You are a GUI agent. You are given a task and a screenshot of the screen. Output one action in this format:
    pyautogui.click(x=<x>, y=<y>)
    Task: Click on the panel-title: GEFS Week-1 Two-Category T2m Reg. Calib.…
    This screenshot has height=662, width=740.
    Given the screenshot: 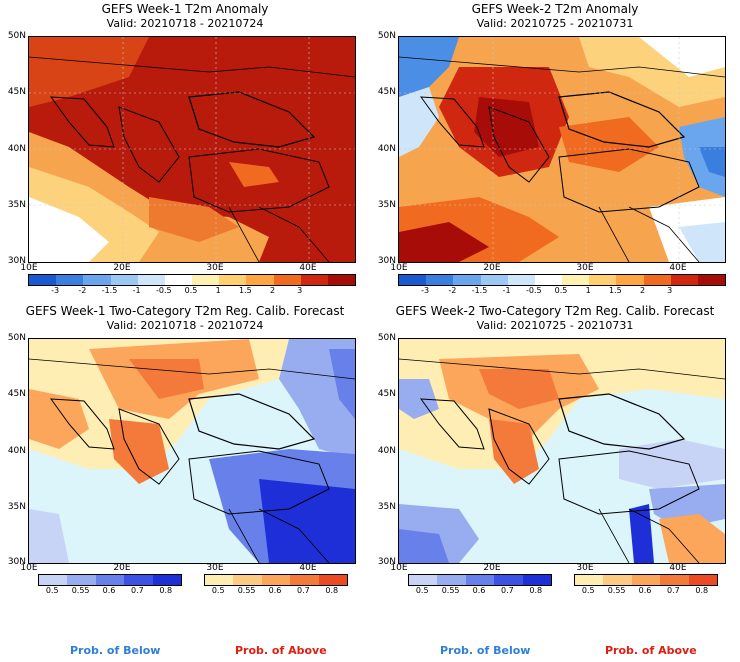 What is the action you would take?
    pyautogui.click(x=185, y=311)
    